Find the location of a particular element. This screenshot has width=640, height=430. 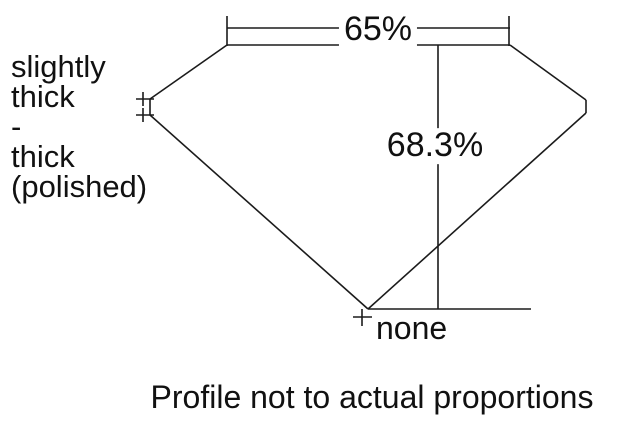

depth-percentage-label: 68.3% is located at coordinates (435, 145).